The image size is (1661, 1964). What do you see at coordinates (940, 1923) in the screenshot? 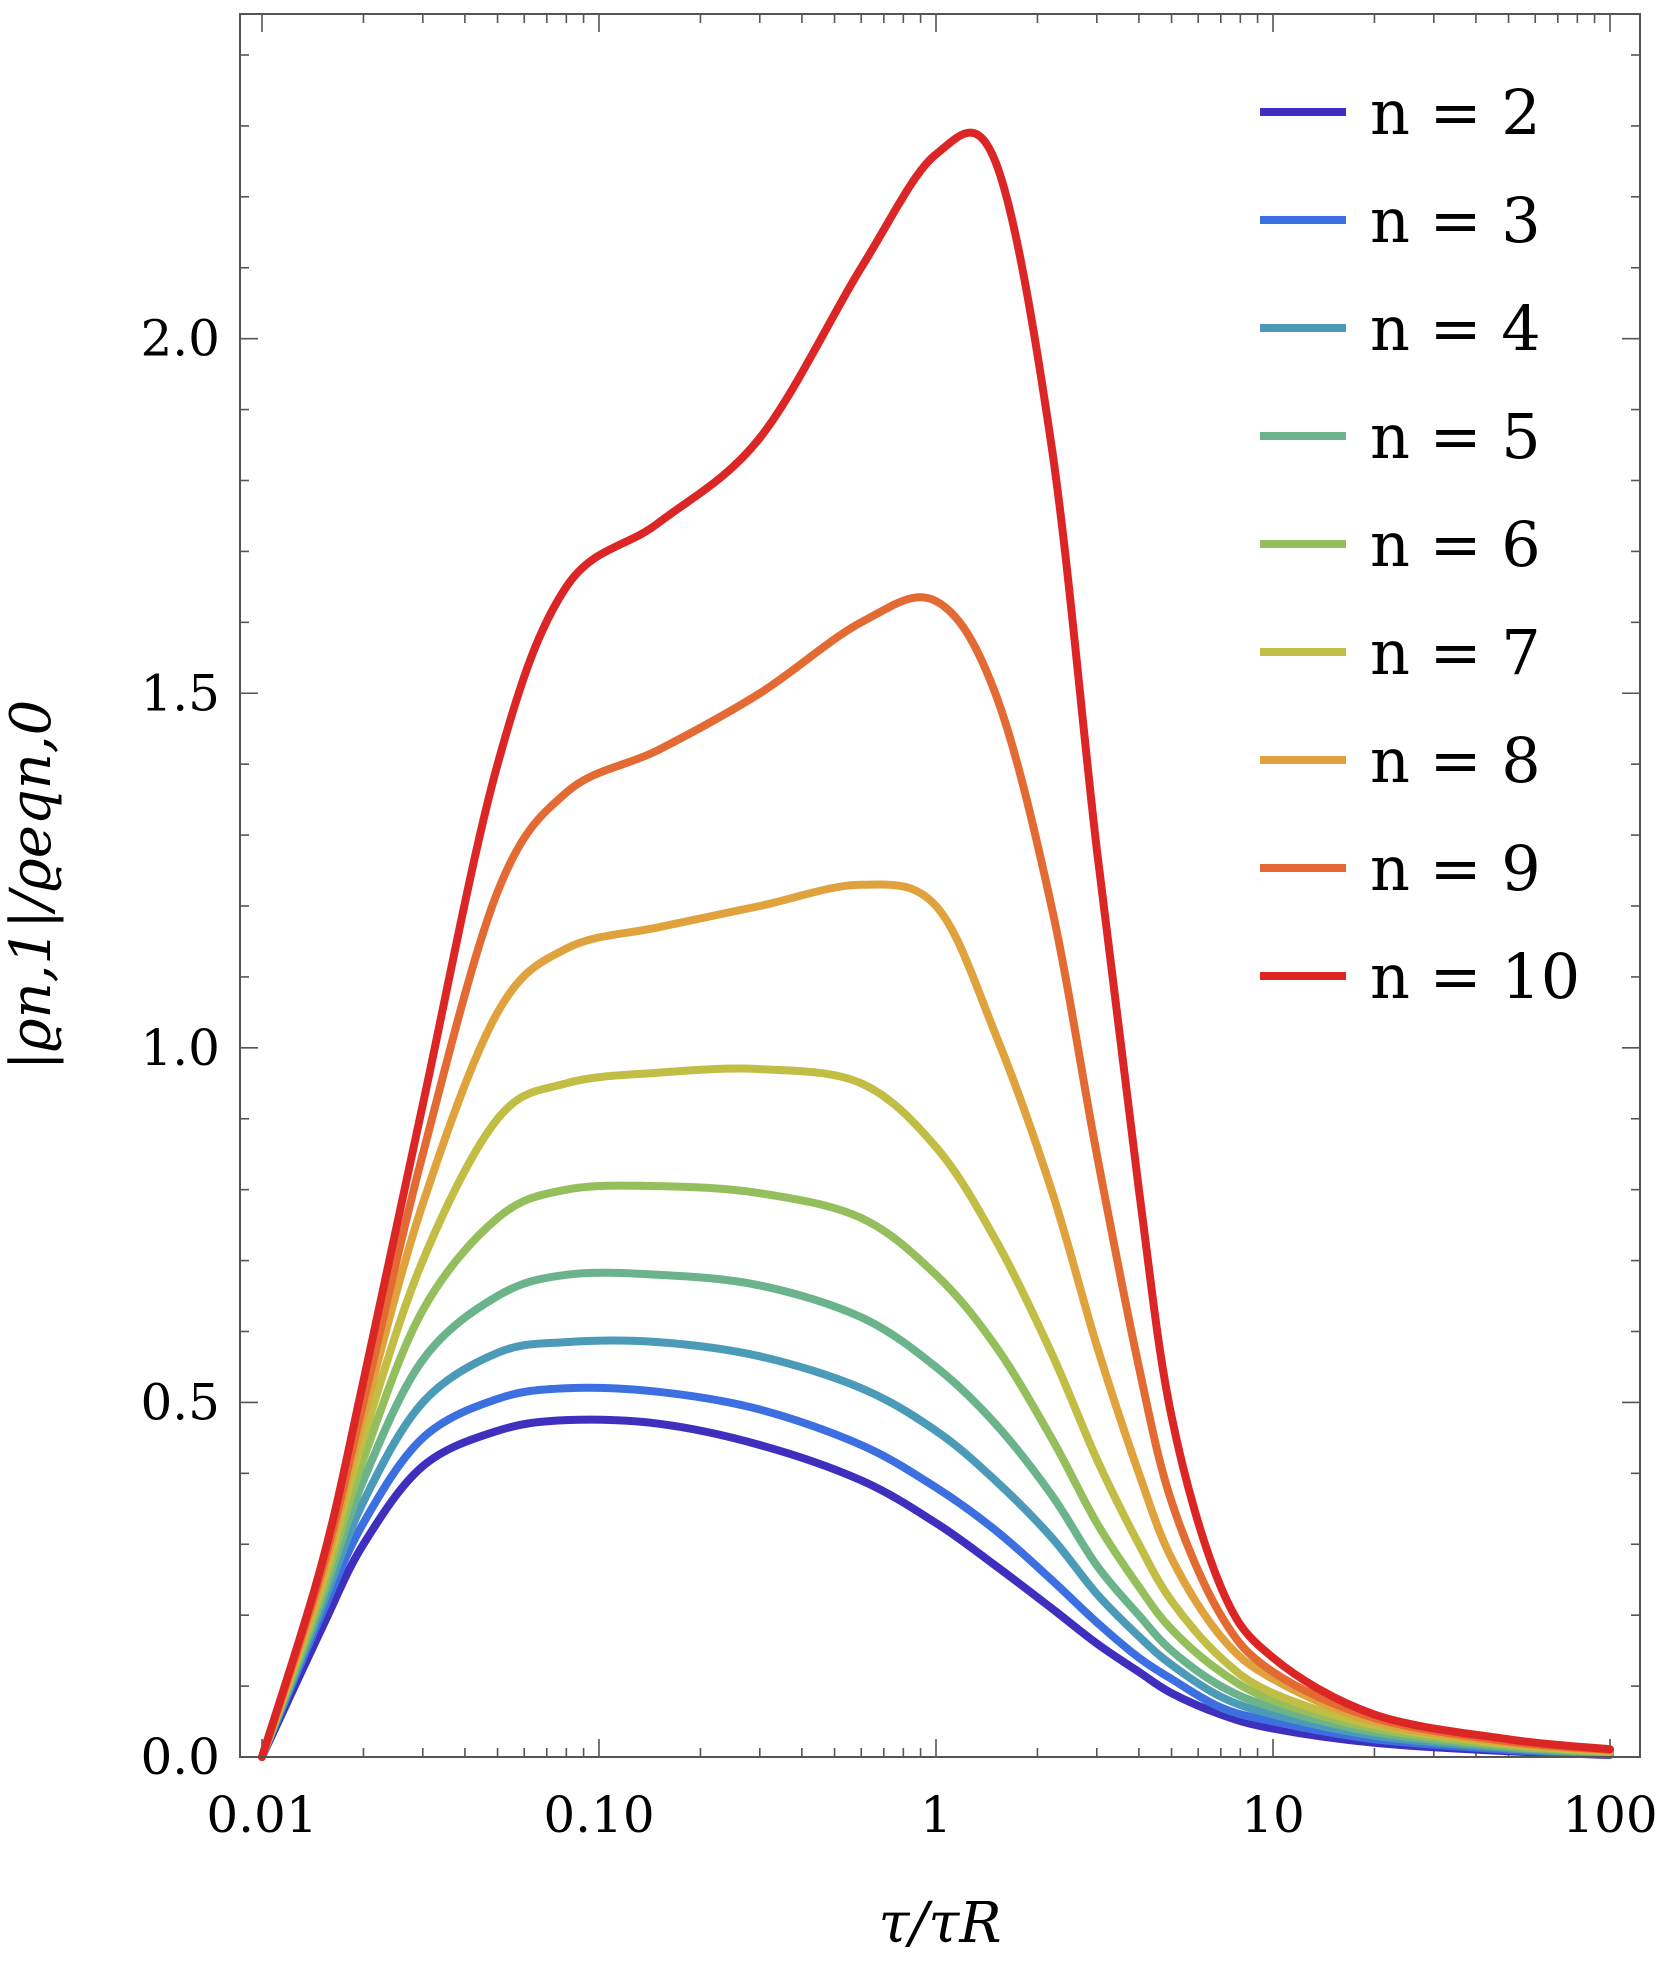
I see `x-axis-label: τ/τR` at bounding box center [940, 1923].